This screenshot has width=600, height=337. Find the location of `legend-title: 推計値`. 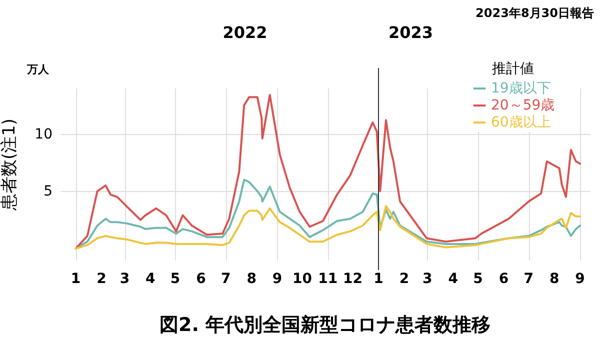

legend-title: 推計値 is located at coordinates (513, 69).